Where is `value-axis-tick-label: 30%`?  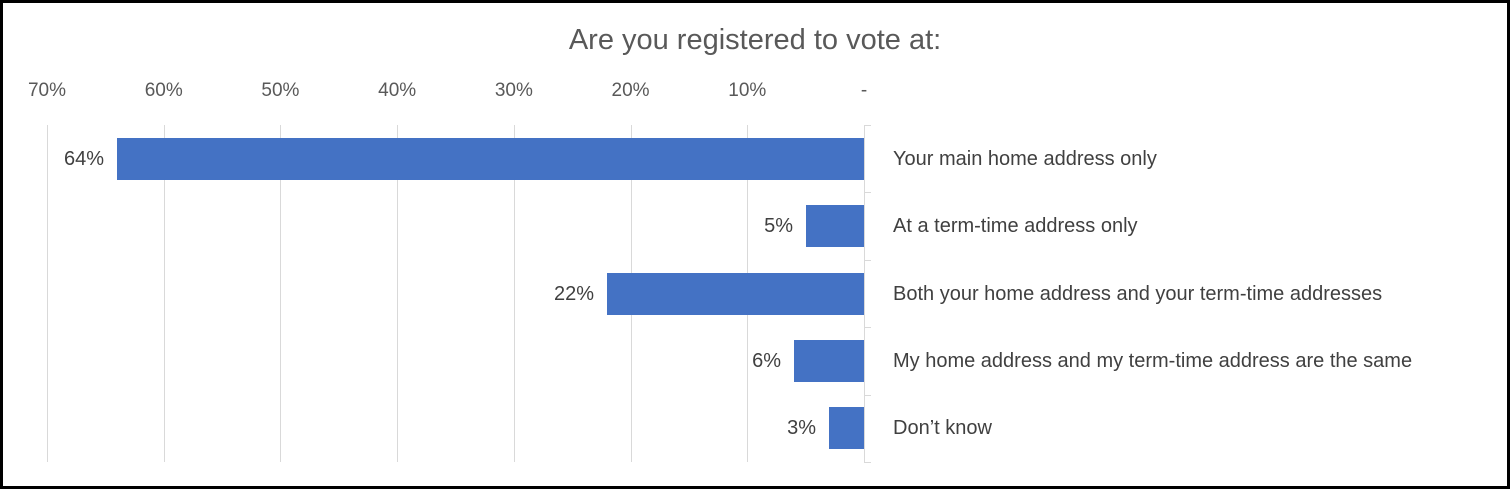
value-axis-tick-label: 30% is located at coordinates (513, 90).